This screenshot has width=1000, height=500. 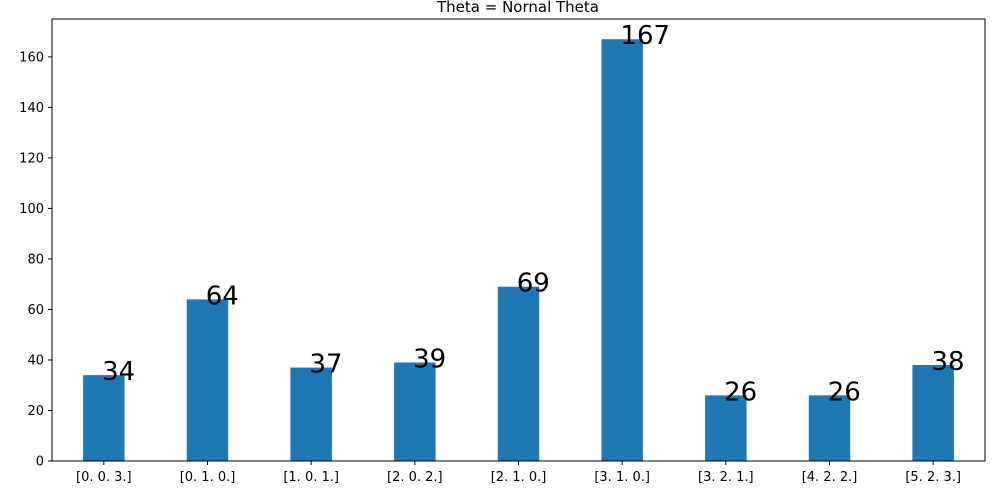 What do you see at coordinates (40, 462) in the screenshot?
I see `y-tick-label-0: 0` at bounding box center [40, 462].